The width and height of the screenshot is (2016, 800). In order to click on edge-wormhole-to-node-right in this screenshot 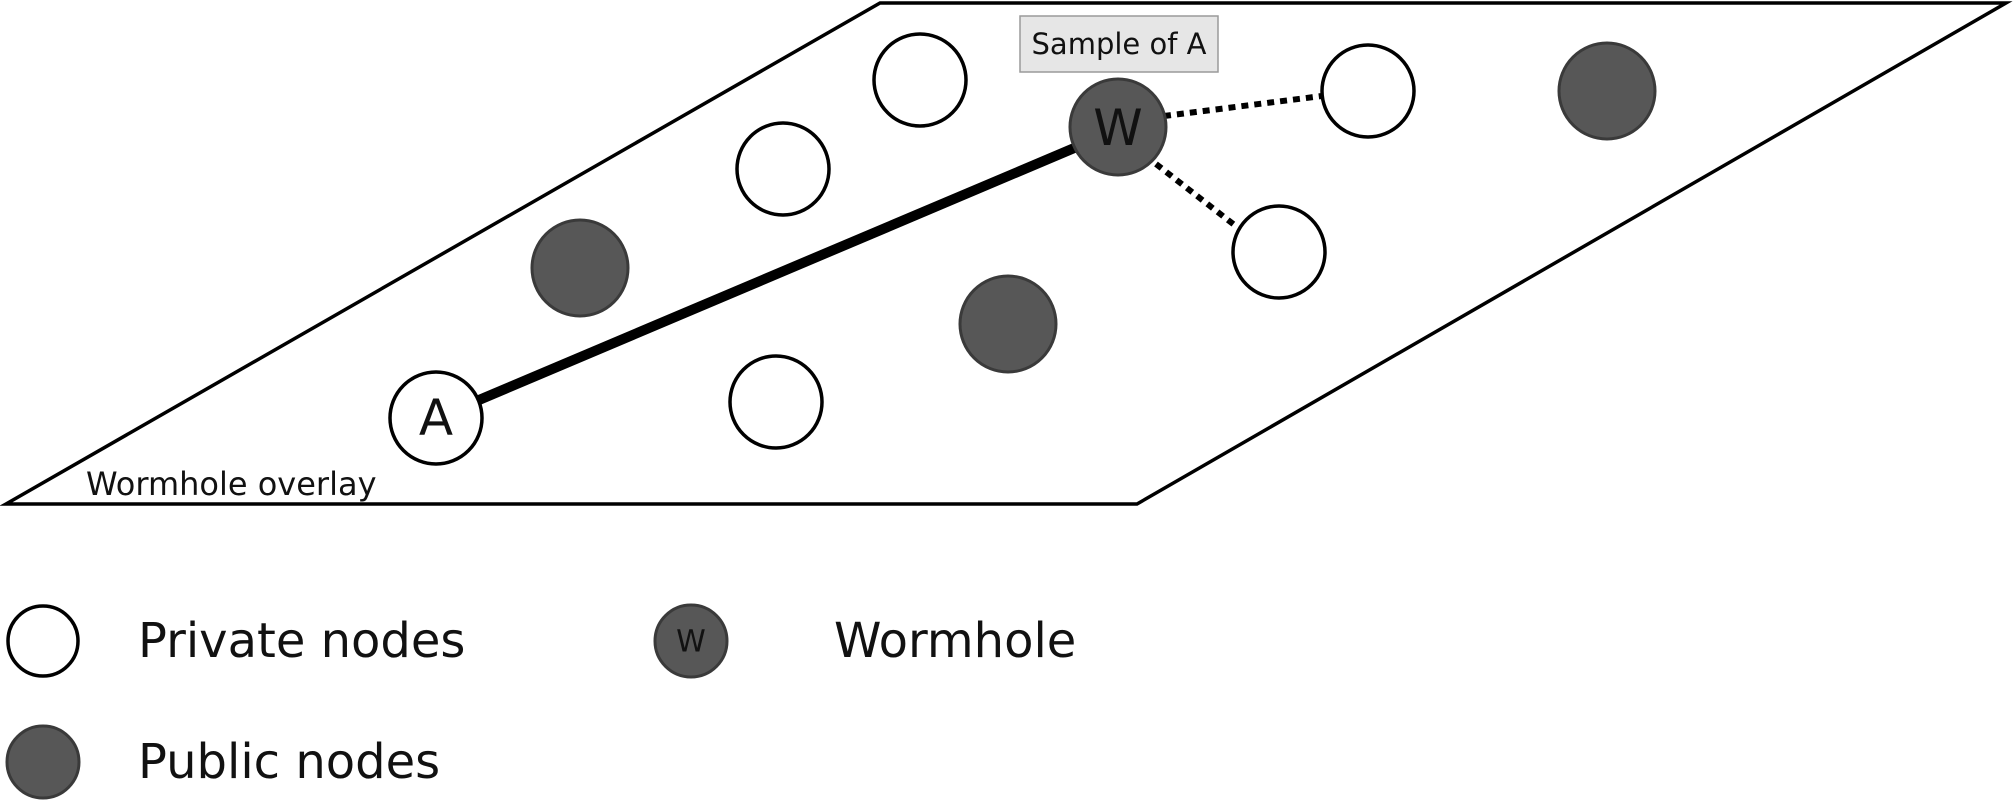, I will do `click(1243, 106)`.